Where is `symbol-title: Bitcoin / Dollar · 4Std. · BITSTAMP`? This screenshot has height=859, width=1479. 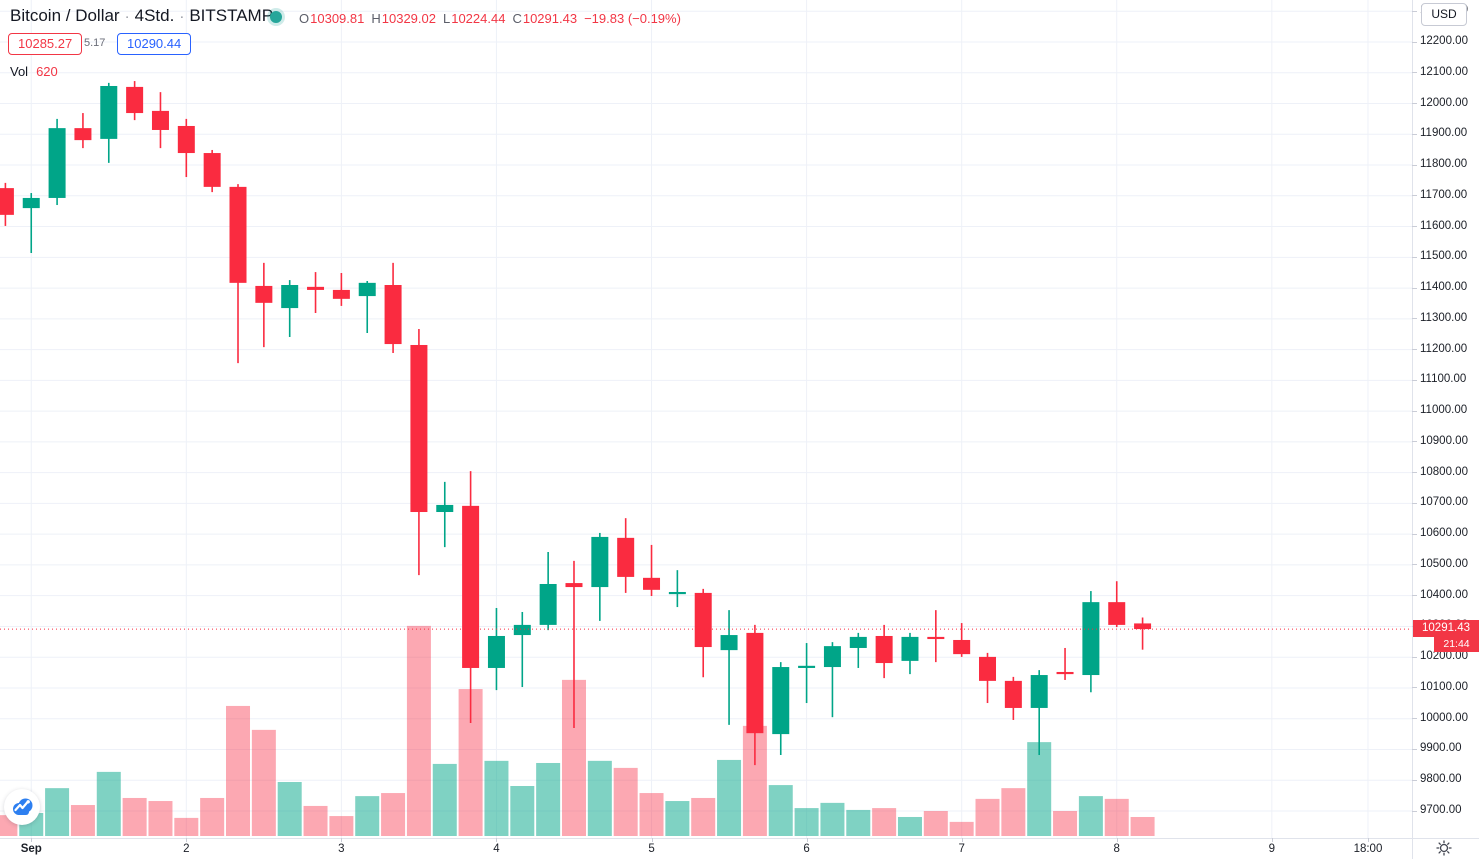
symbol-title: Bitcoin / Dollar · 4Std. · BITSTAMP is located at coordinates (141, 16).